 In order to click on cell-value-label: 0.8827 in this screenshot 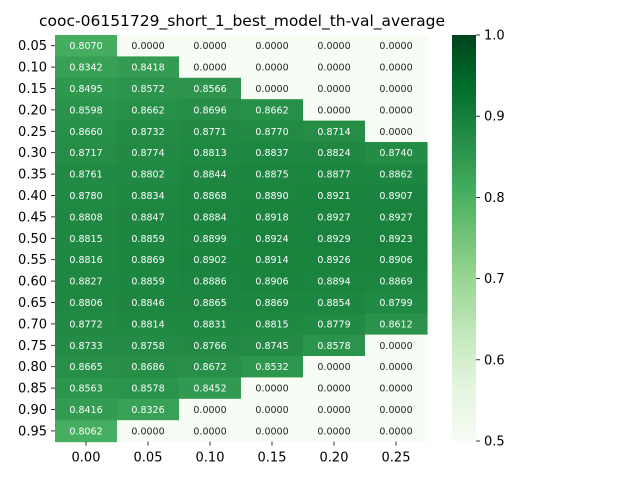, I will do `click(85, 282)`.